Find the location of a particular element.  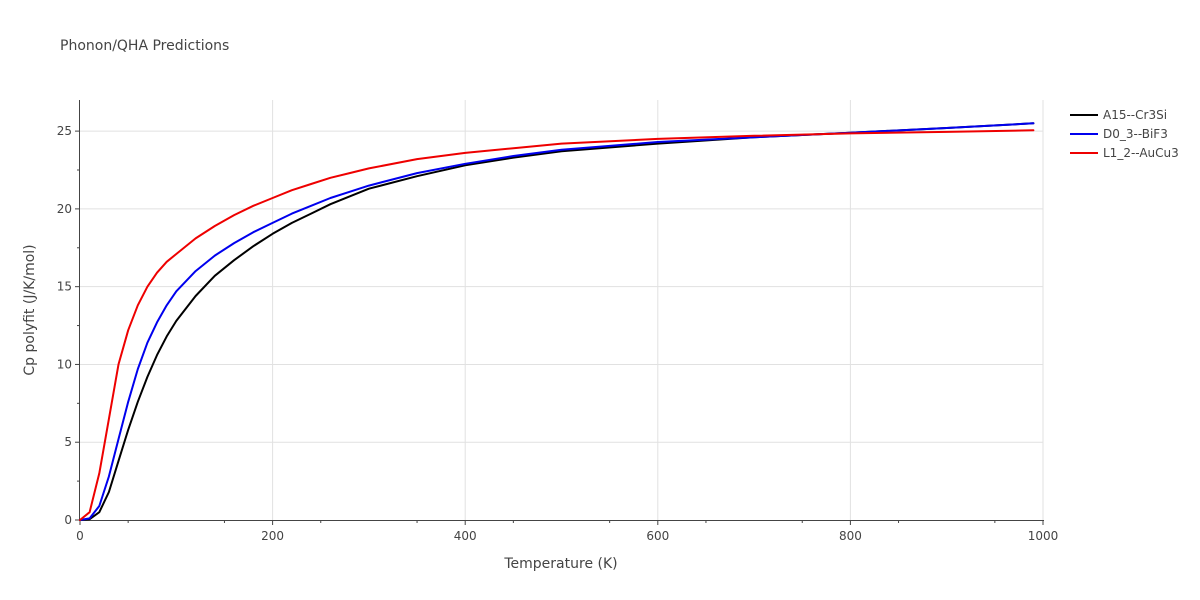

legend-item: A15--Cr3Si is located at coordinates (1118, 115).